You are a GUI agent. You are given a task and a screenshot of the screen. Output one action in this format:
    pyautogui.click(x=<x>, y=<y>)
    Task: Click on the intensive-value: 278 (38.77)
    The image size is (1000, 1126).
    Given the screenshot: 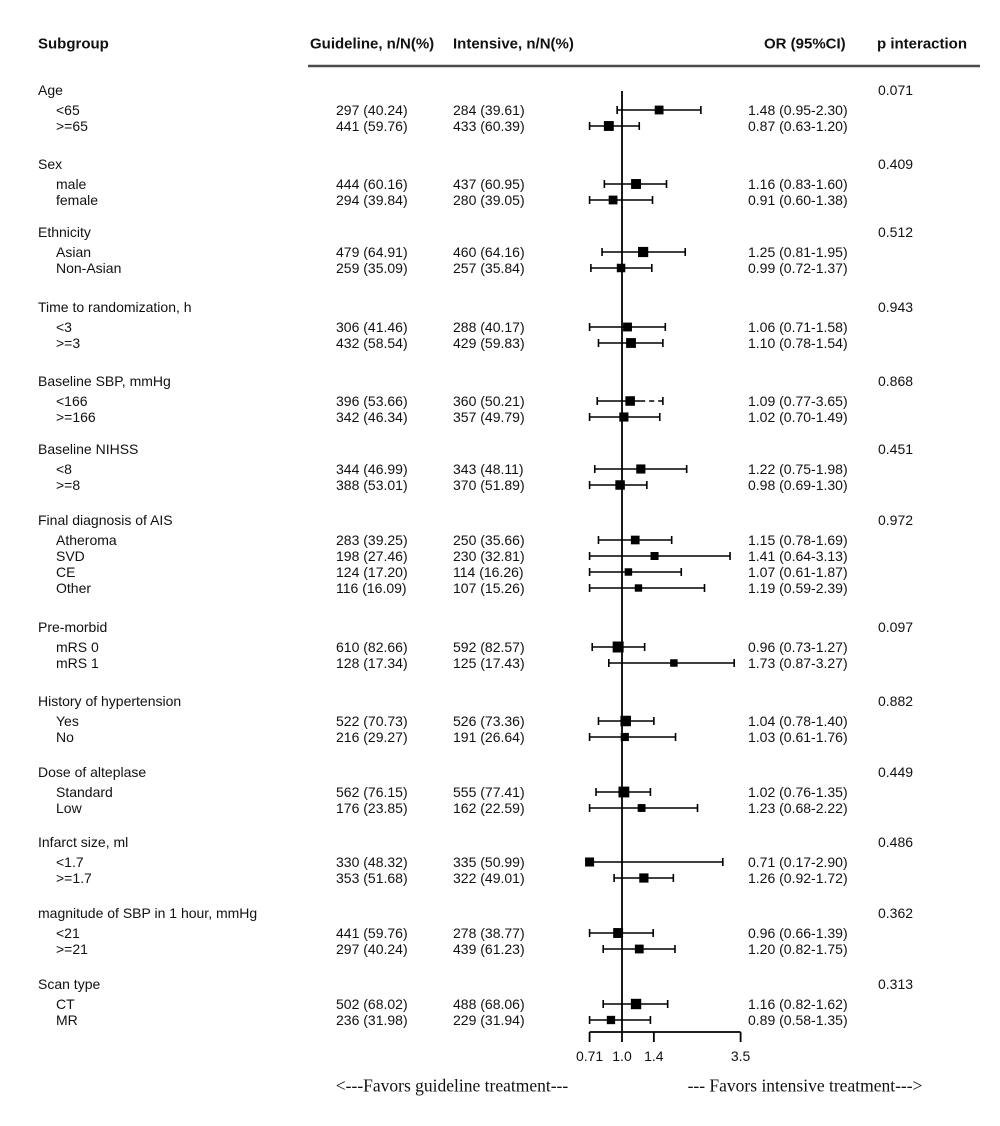 What is the action you would take?
    pyautogui.click(x=489, y=933)
    